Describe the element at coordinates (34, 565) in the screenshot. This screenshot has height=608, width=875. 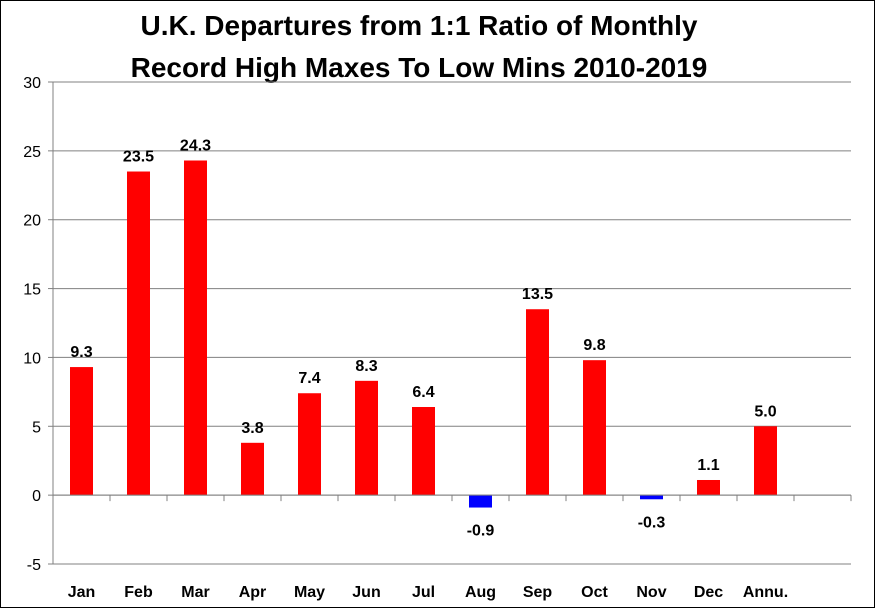
I see `y-tick-label: -5` at that location.